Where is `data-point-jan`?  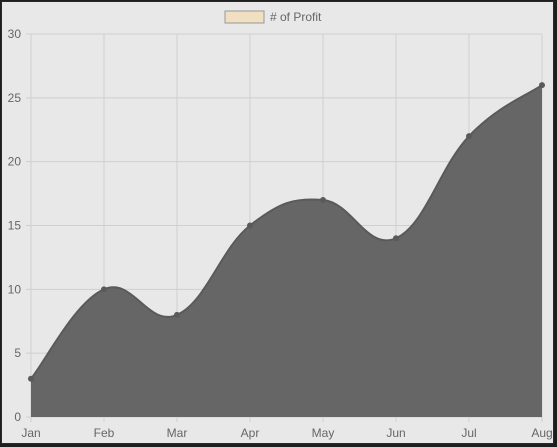 data-point-jan is located at coordinates (31, 378).